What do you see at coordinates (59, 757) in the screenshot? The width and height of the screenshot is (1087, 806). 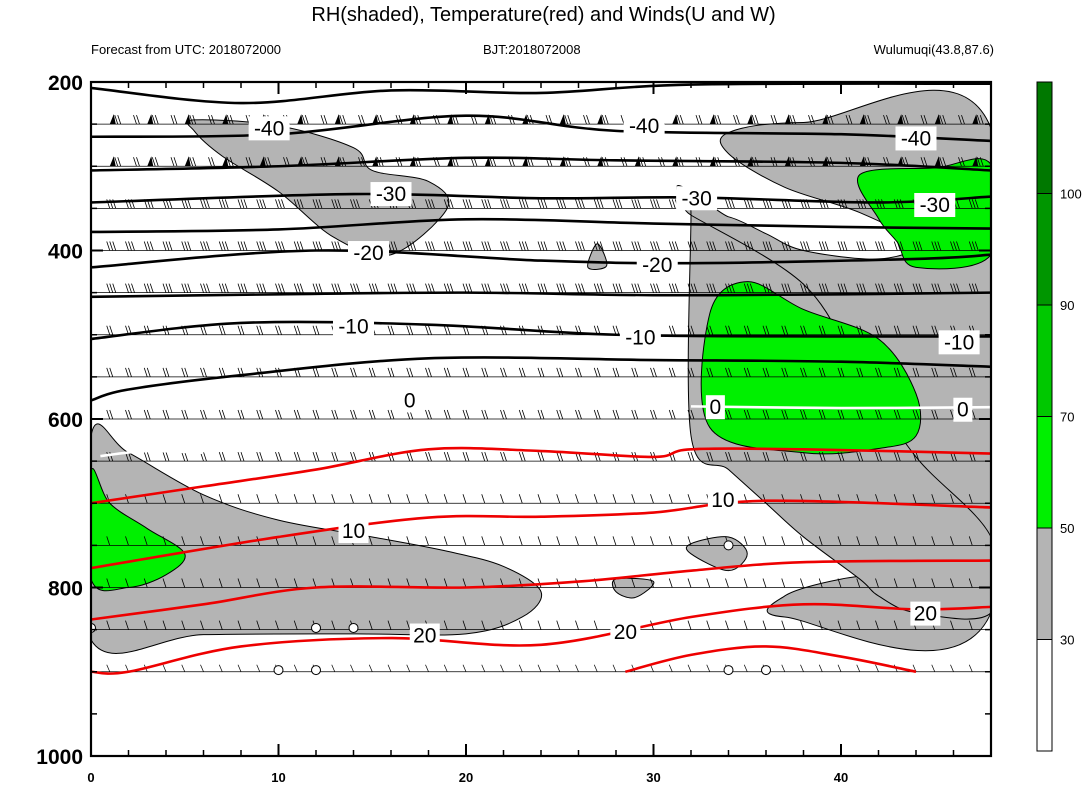 I see `y-tick-label: 1000` at bounding box center [59, 757].